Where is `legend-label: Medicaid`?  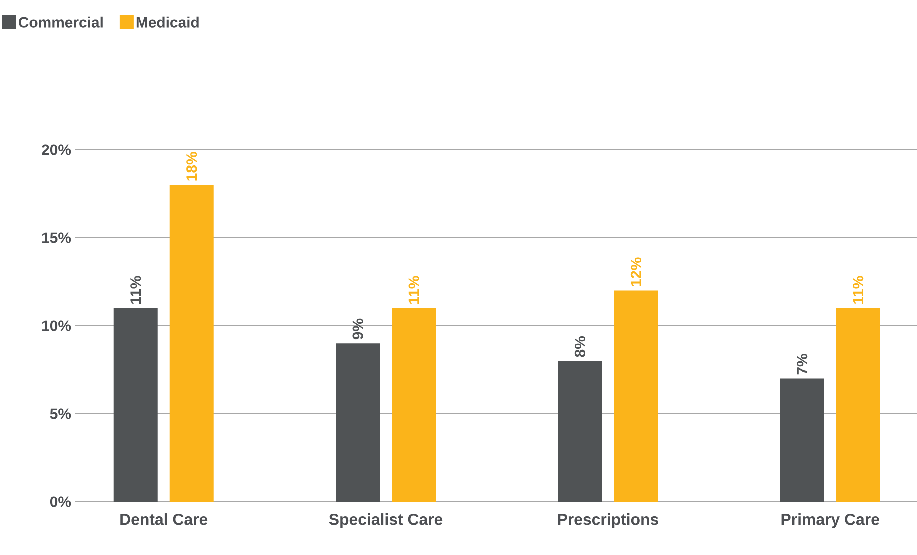 legend-label: Medicaid is located at coordinates (167, 22).